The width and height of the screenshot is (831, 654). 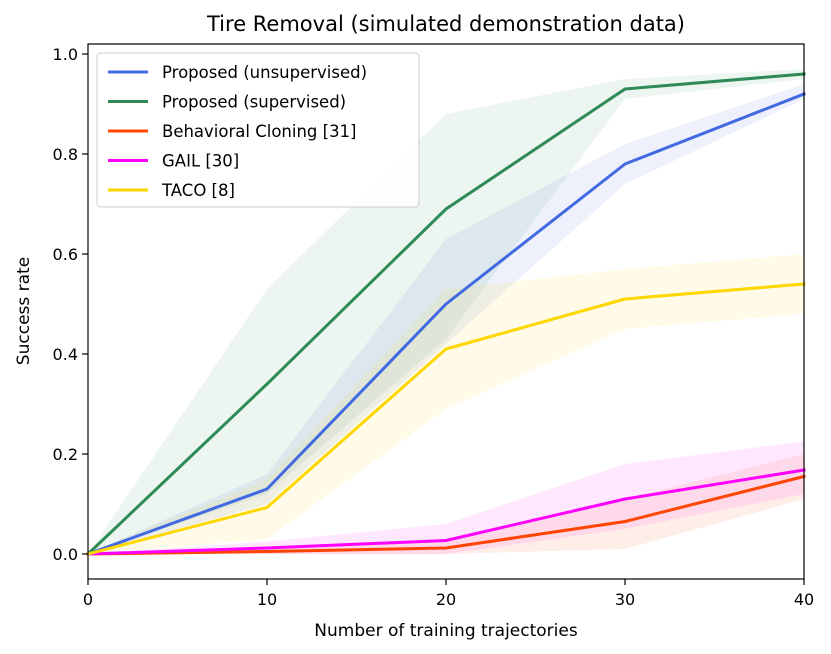 I want to click on legend-label: Proposed (unsupervised), so click(x=264, y=72).